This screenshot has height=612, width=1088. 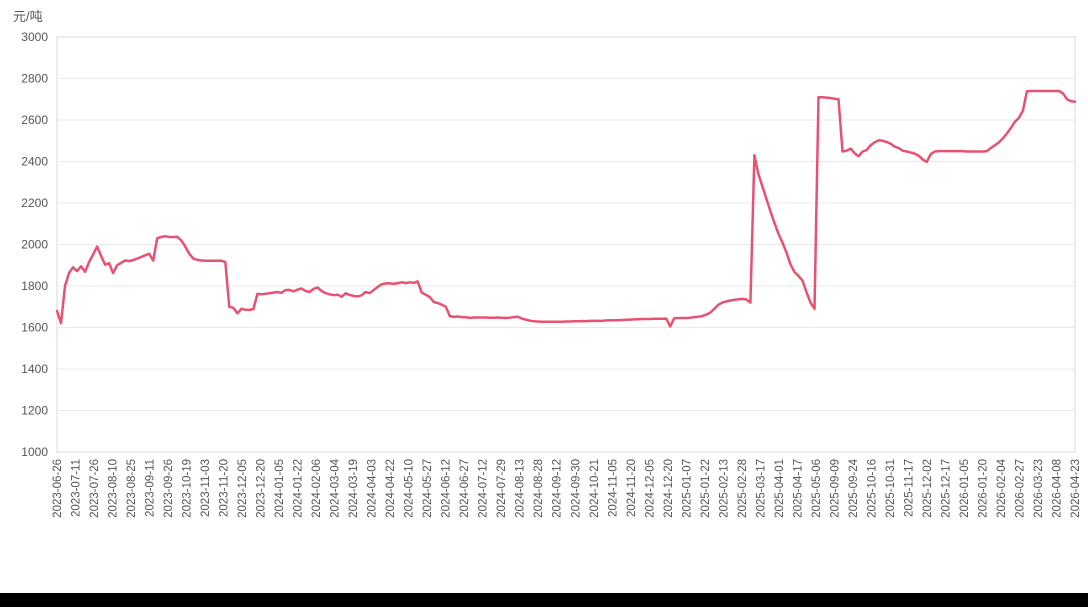 What do you see at coordinates (817, 488) in the screenshot?
I see `x-axis-tick-label: 2025-05-06` at bounding box center [817, 488].